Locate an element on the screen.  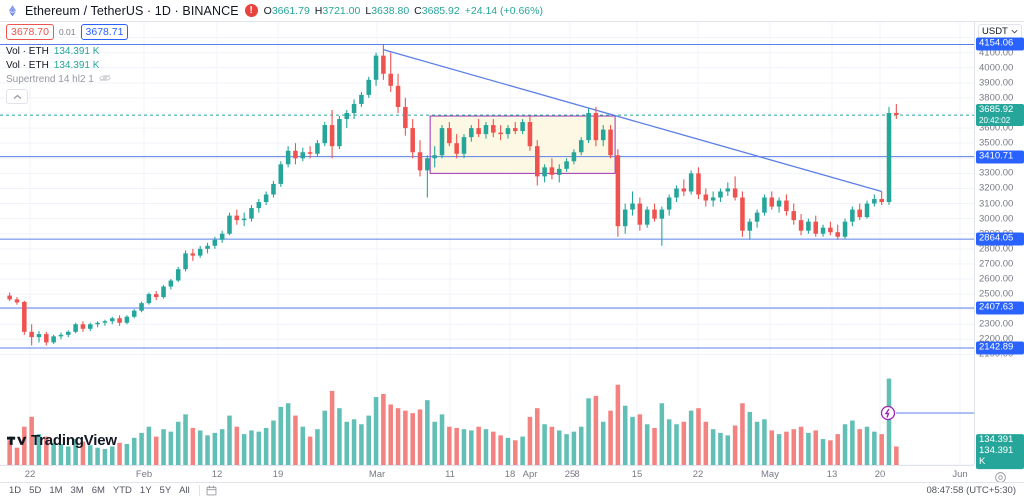
range-button-ytd: YTD is located at coordinates (122, 490).